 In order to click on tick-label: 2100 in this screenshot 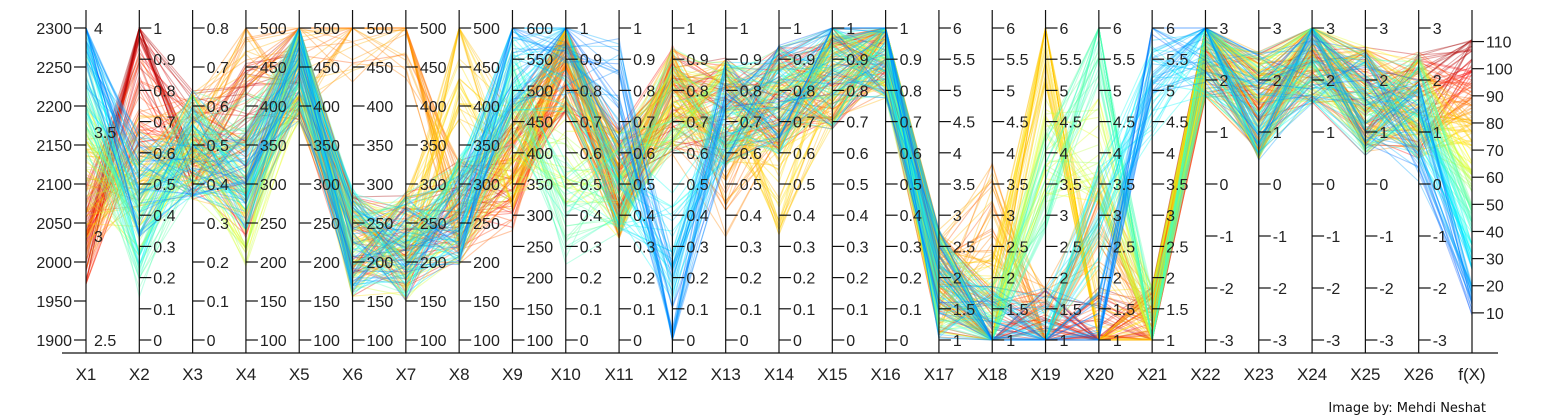, I will do `click(54, 185)`.